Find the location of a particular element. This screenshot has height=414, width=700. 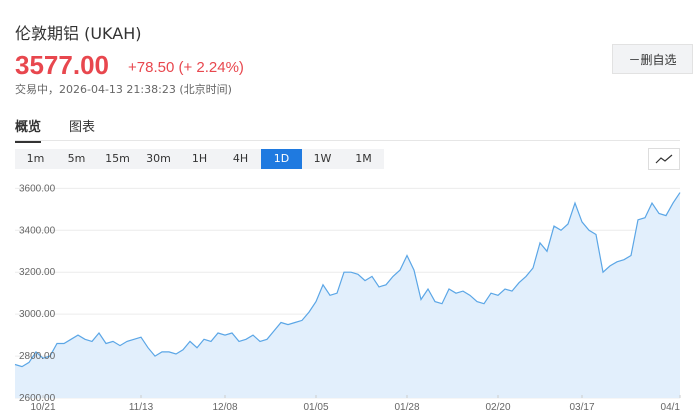

x-tick-label: 03/17 is located at coordinates (581, 407).